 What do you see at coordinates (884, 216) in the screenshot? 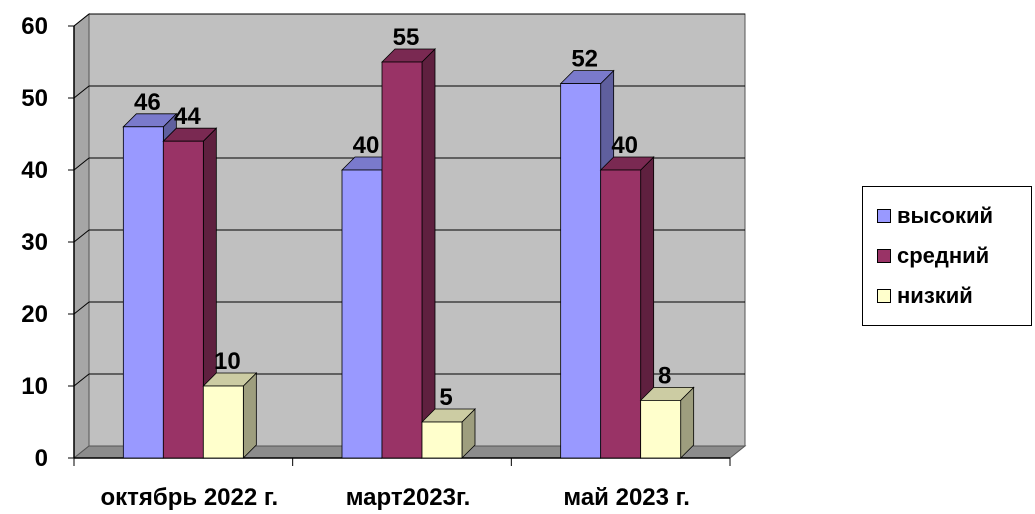
I see `legend-swatch-high` at bounding box center [884, 216].